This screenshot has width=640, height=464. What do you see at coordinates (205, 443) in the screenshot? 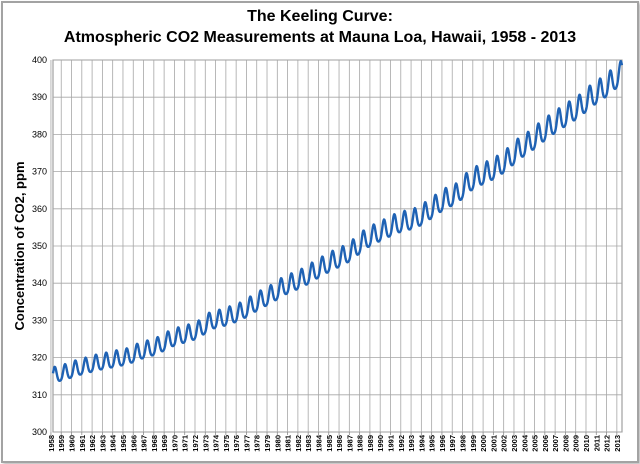
I see `x-tick-label: 1973` at bounding box center [205, 443].